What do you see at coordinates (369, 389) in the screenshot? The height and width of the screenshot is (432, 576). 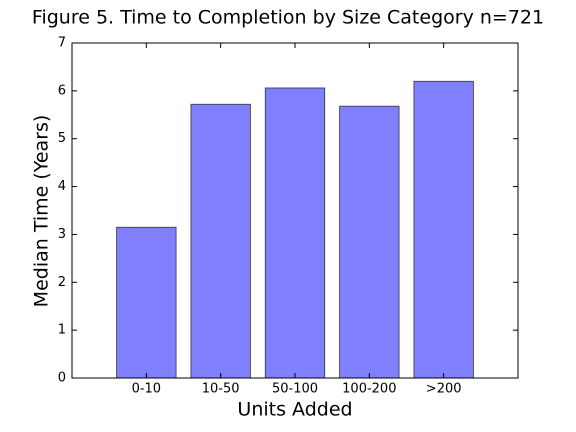 I see `x-tick-label: 100-200` at bounding box center [369, 389].